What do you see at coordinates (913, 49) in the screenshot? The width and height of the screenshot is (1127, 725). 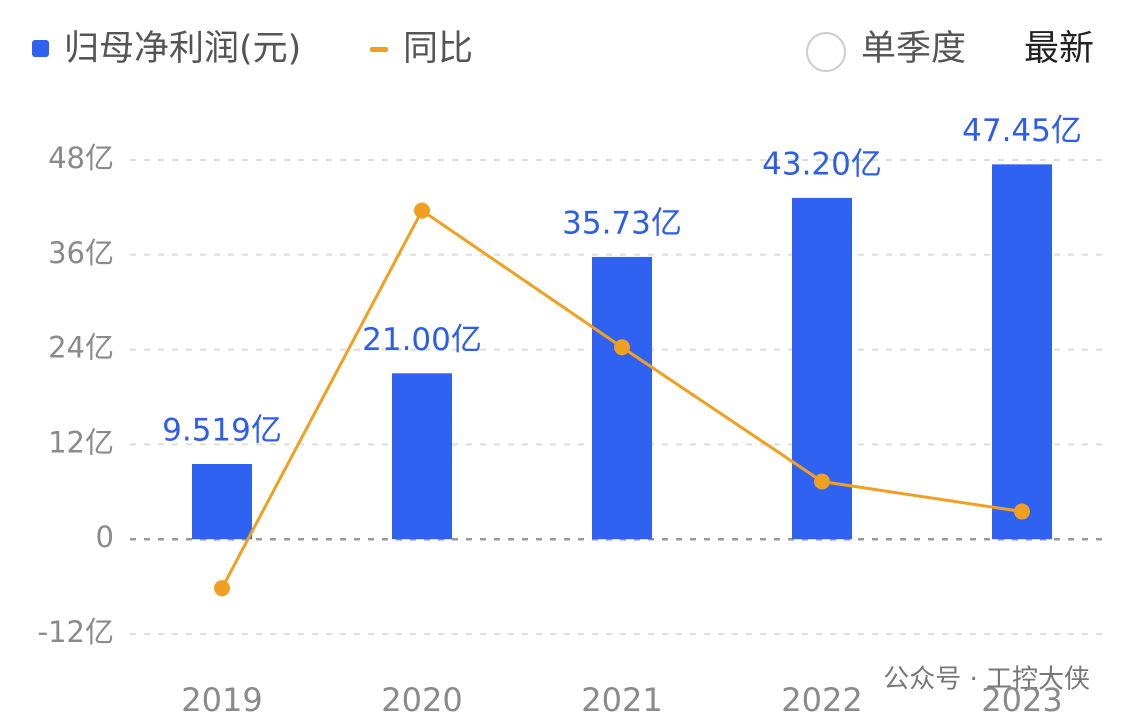 I see `toggle-label: 单季度` at bounding box center [913, 49].